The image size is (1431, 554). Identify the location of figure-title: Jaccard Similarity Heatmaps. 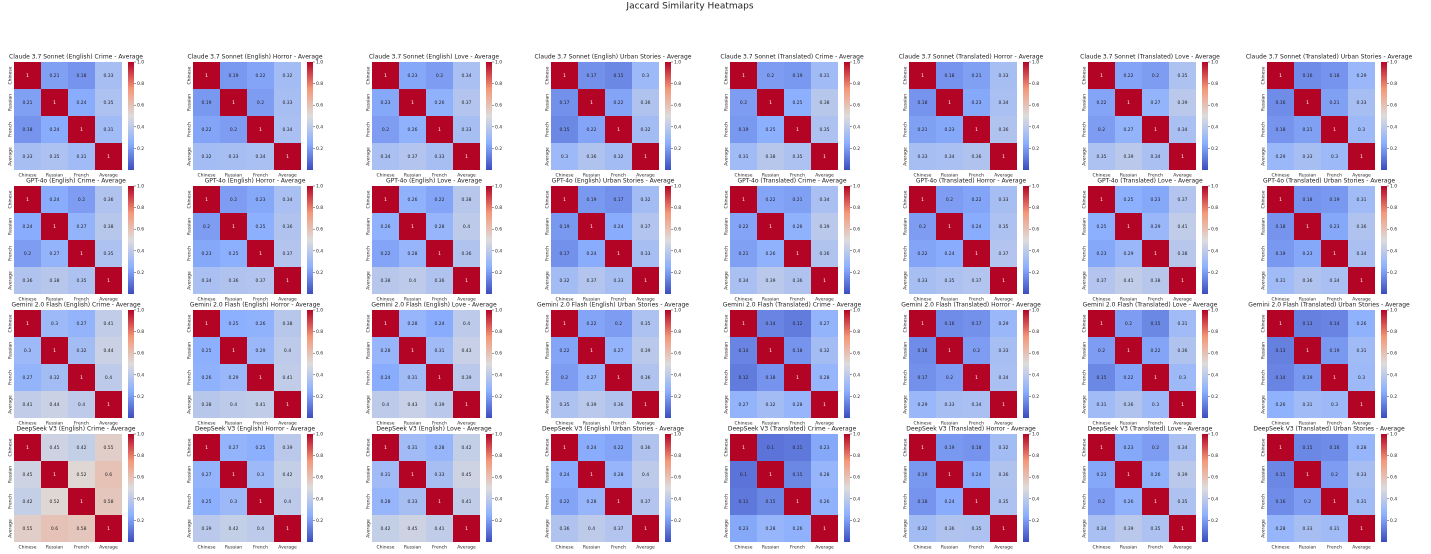
(689, 7).